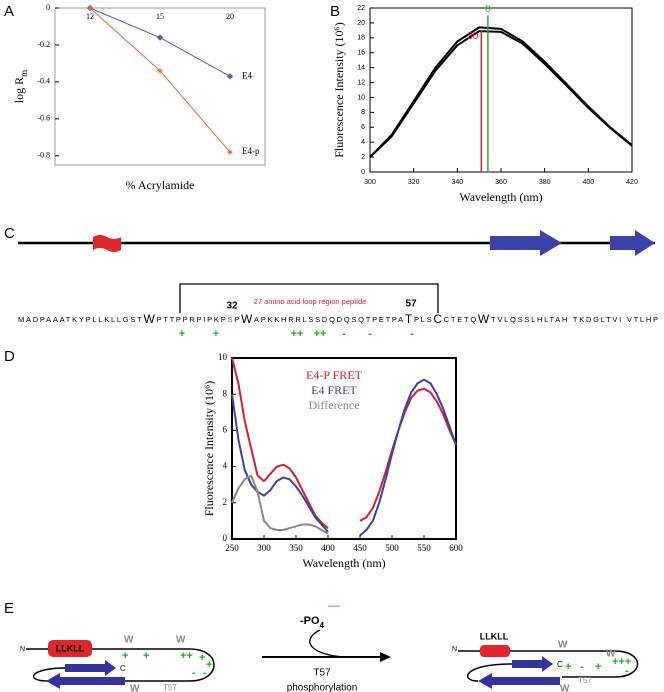 This screenshot has height=692, width=664. I want to click on x-tick-label: 20, so click(230, 16).